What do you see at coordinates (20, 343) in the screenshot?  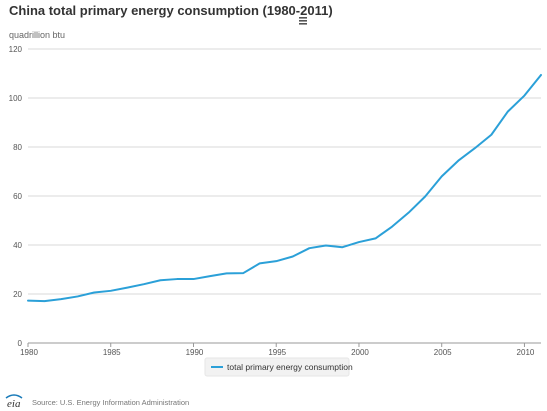 I see `y-tick-label: 0` at bounding box center [20, 343].